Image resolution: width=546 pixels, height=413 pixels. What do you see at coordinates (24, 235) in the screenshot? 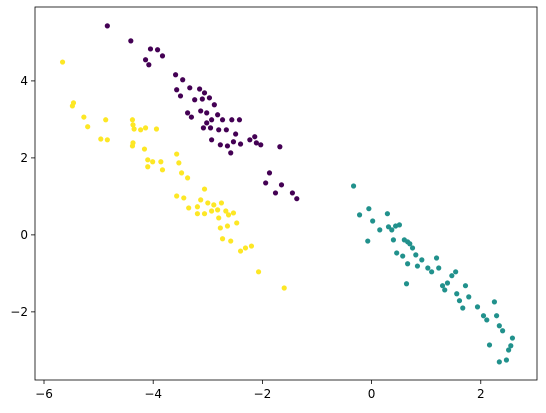
I see `y-tick-label: 0` at bounding box center [24, 235].